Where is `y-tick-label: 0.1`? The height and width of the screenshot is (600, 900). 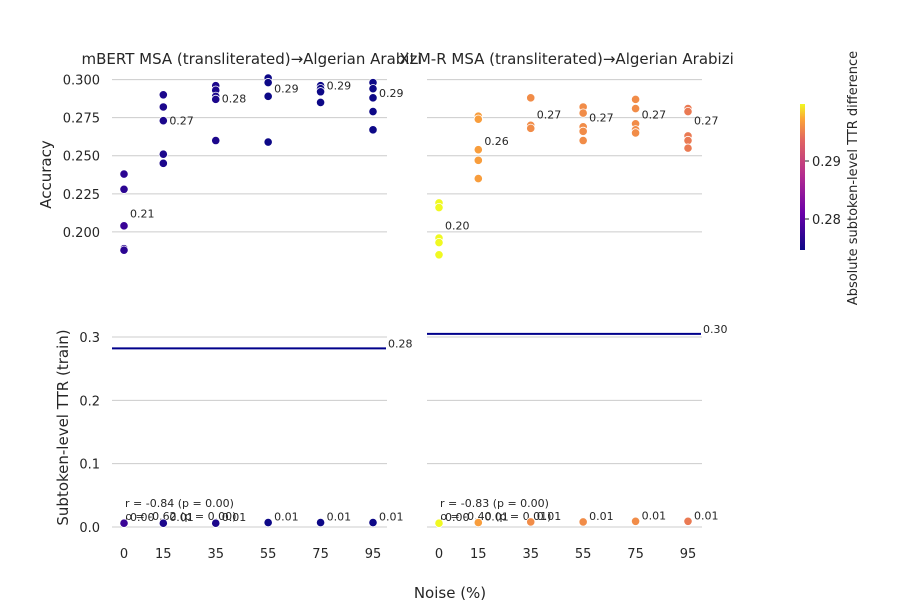
y-tick-label: 0.1 is located at coordinates (89, 465).